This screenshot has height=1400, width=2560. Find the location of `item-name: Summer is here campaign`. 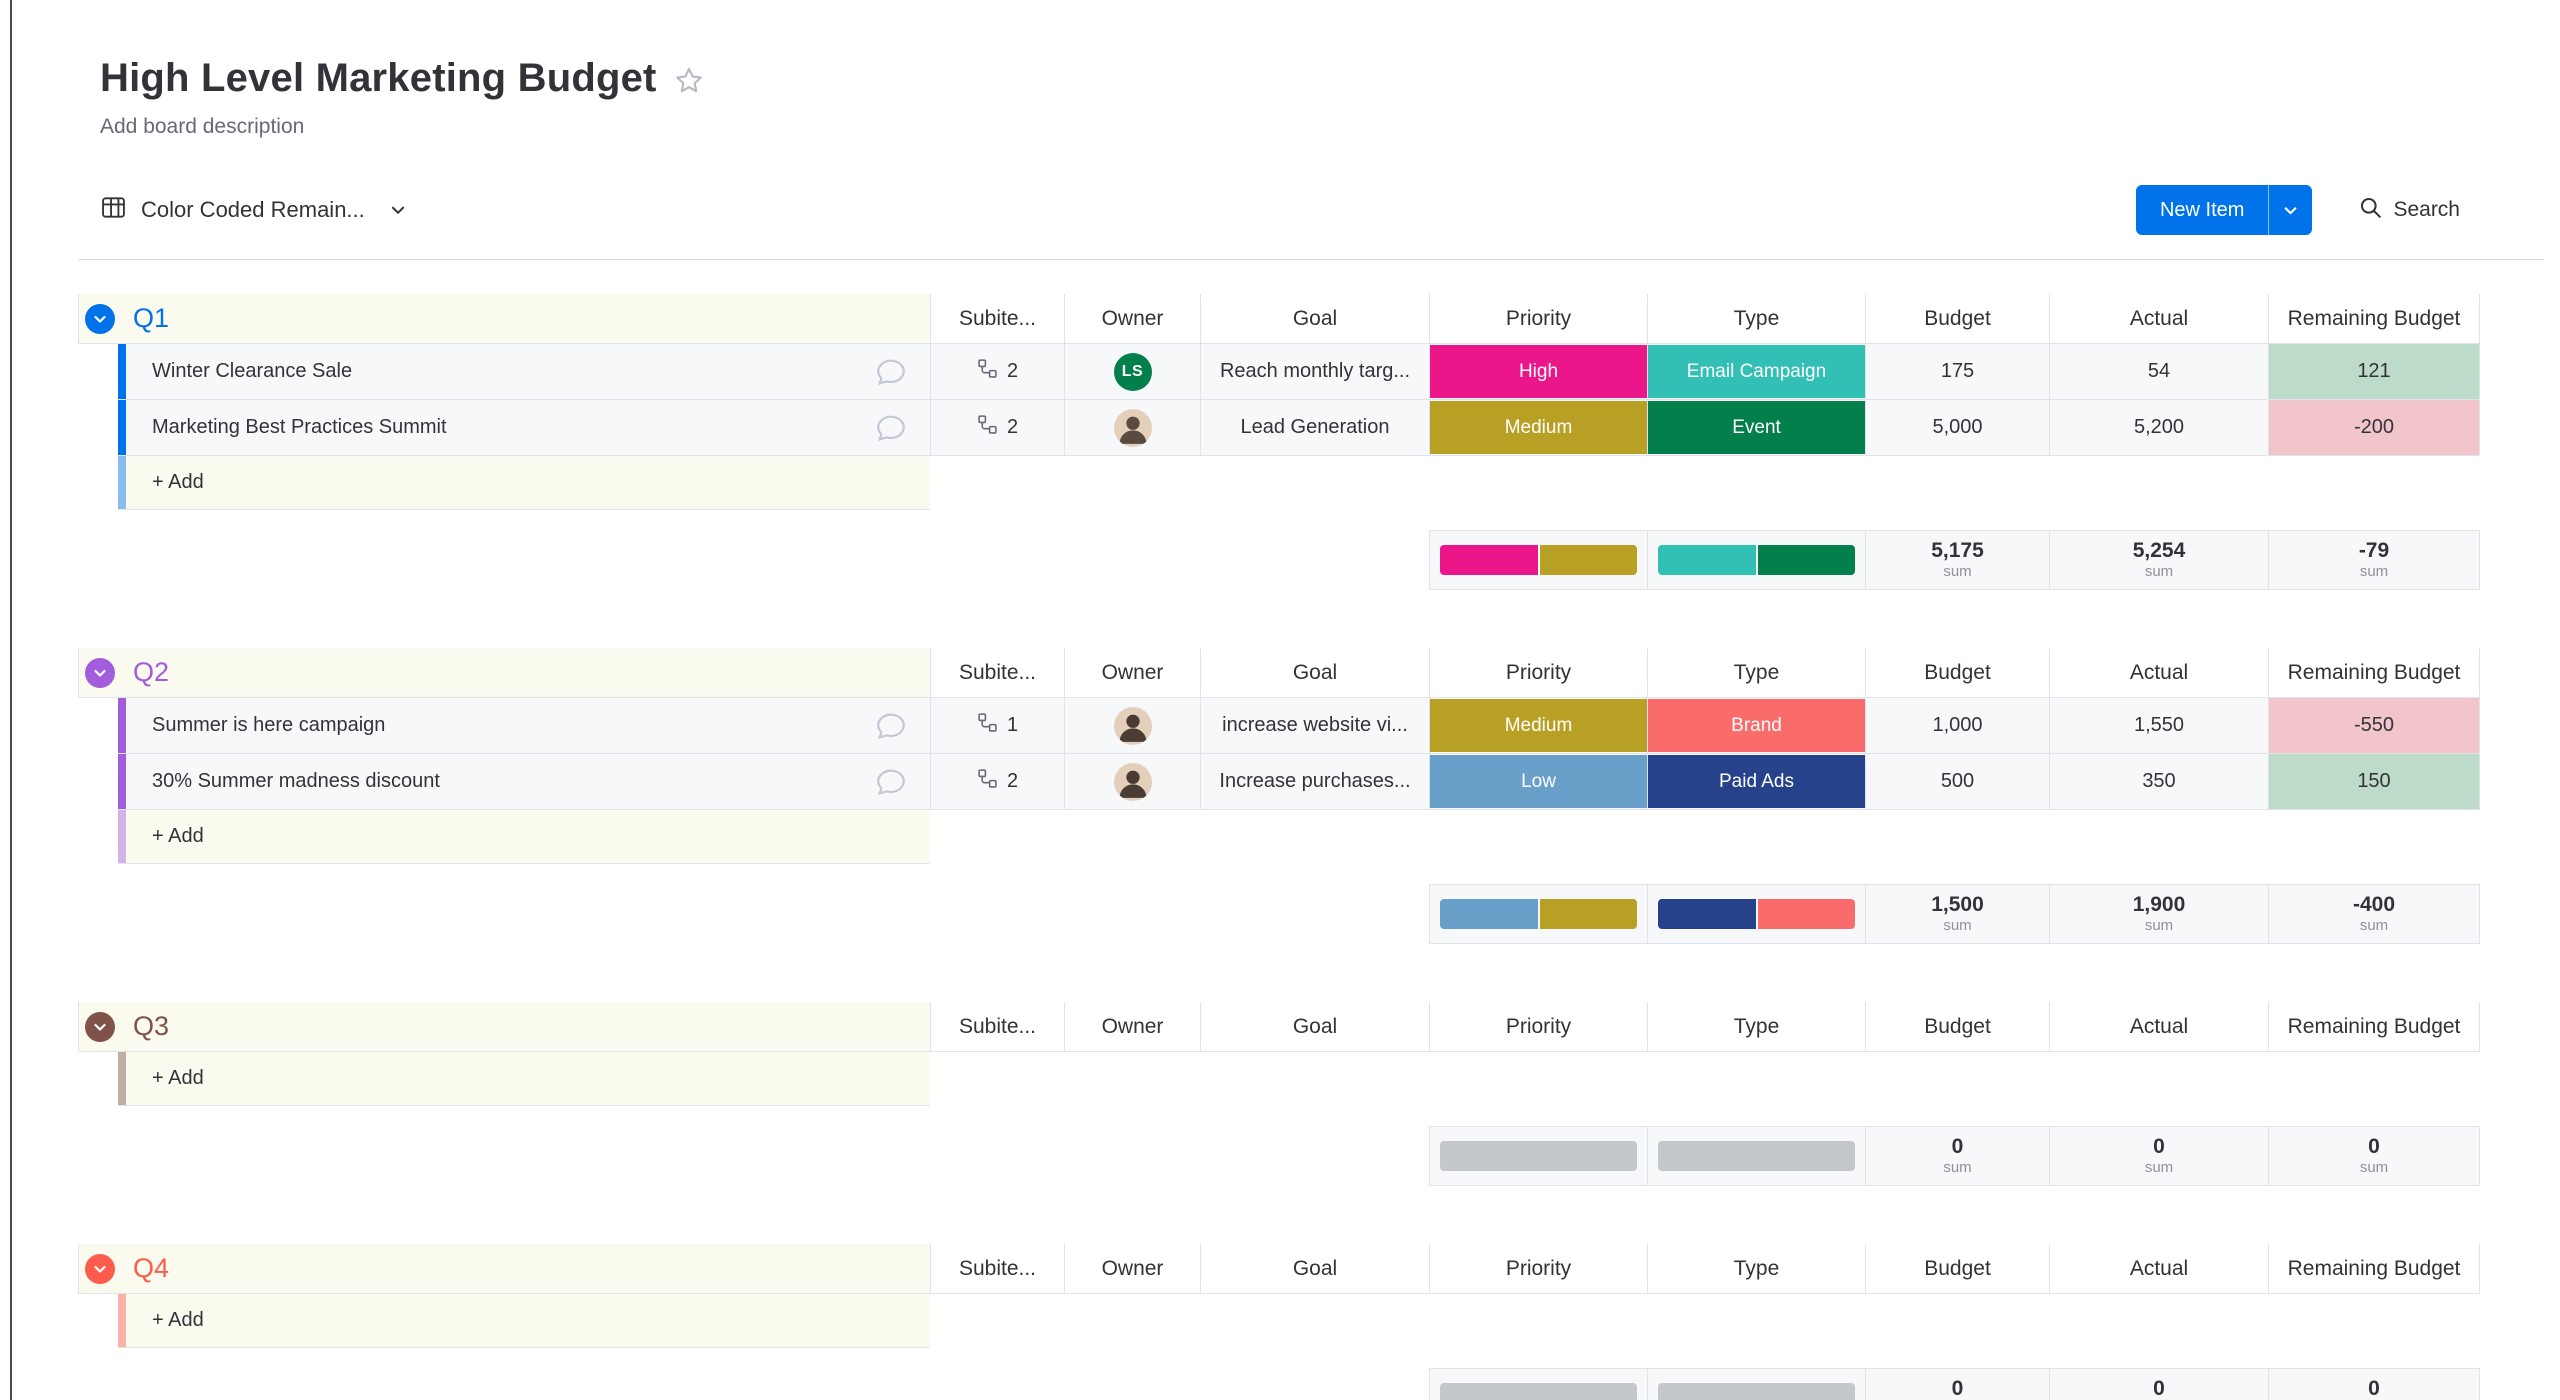

item-name: Summer is here campaign is located at coordinates (269, 725).